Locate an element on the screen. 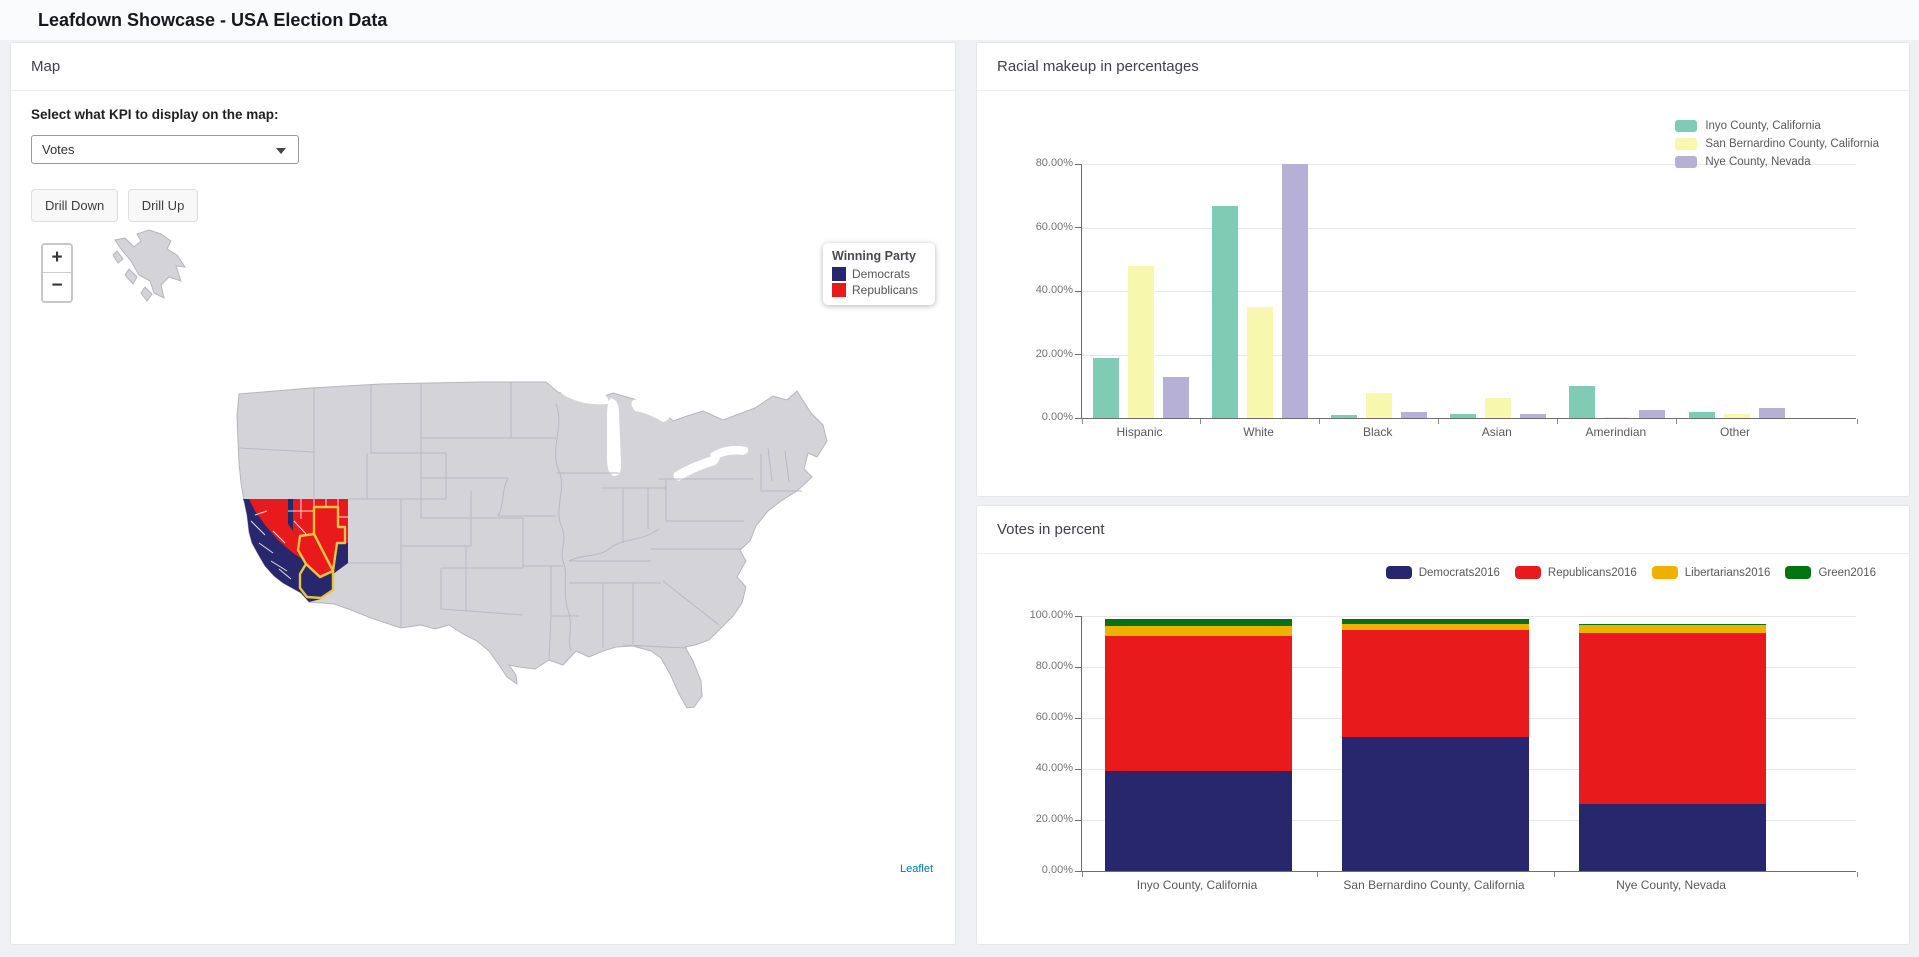 The height and width of the screenshot is (957, 1919). zoom-in-button: + is located at coordinates (57, 259).